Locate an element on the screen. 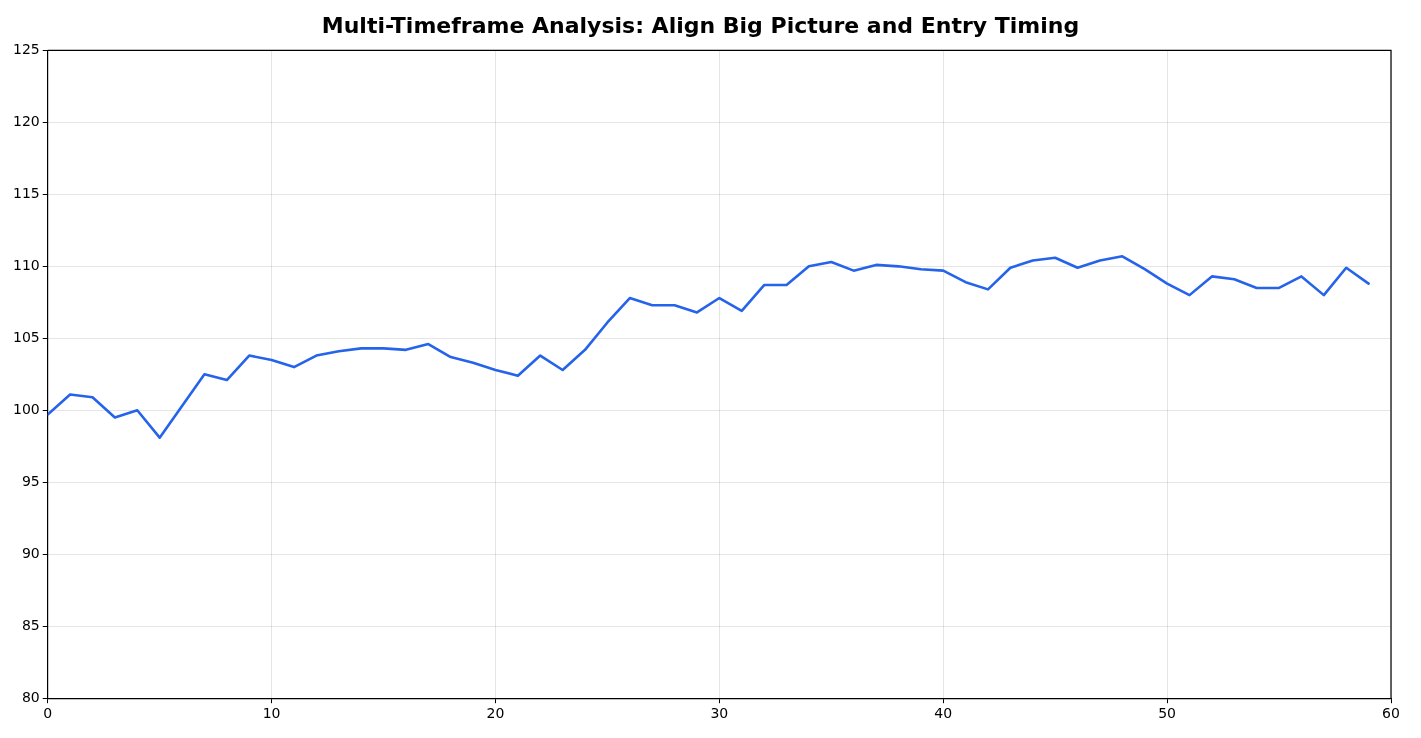 The height and width of the screenshot is (738, 1421). y-tick-label: 110 is located at coordinates (26, 264).